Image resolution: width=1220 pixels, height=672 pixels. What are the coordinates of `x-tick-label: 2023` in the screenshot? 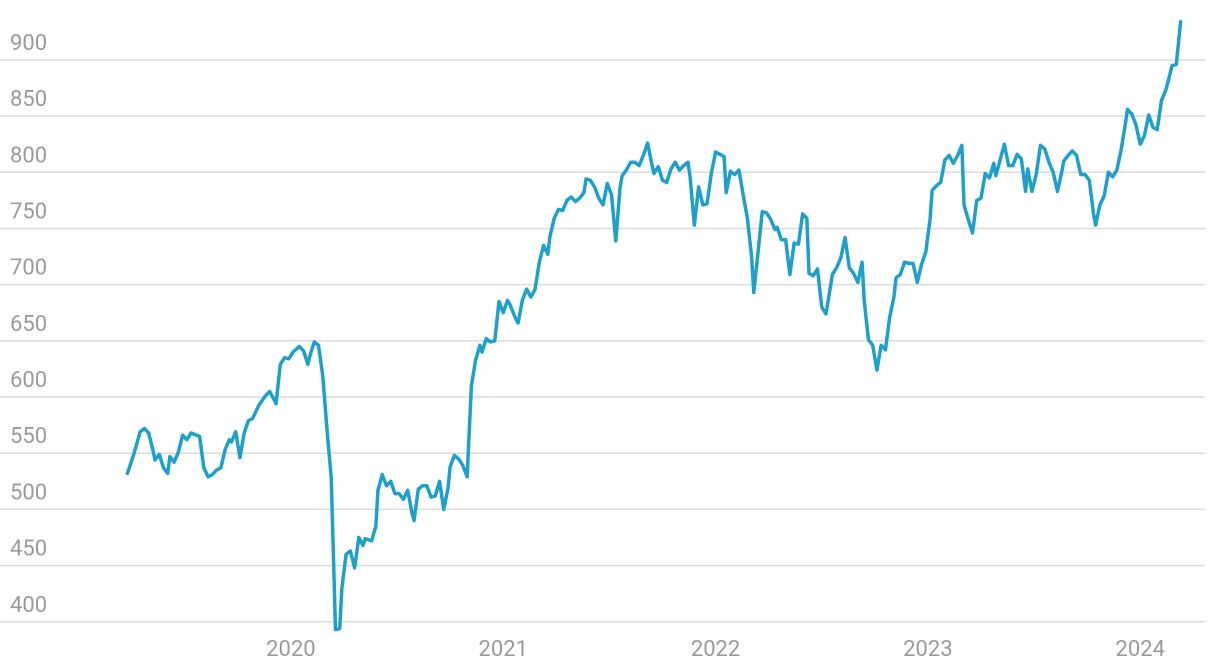 It's located at (927, 649).